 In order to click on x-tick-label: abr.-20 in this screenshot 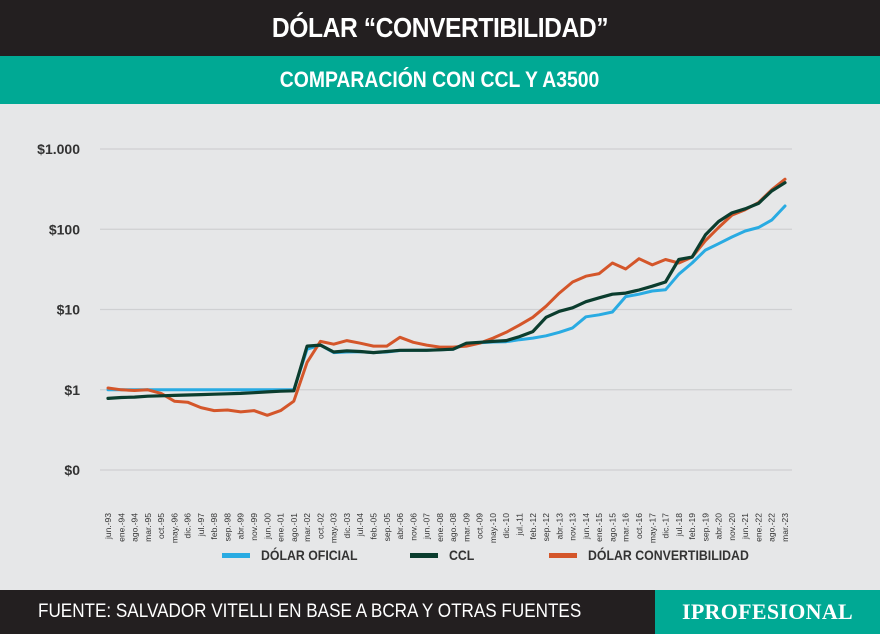, I will do `click(719, 526)`.